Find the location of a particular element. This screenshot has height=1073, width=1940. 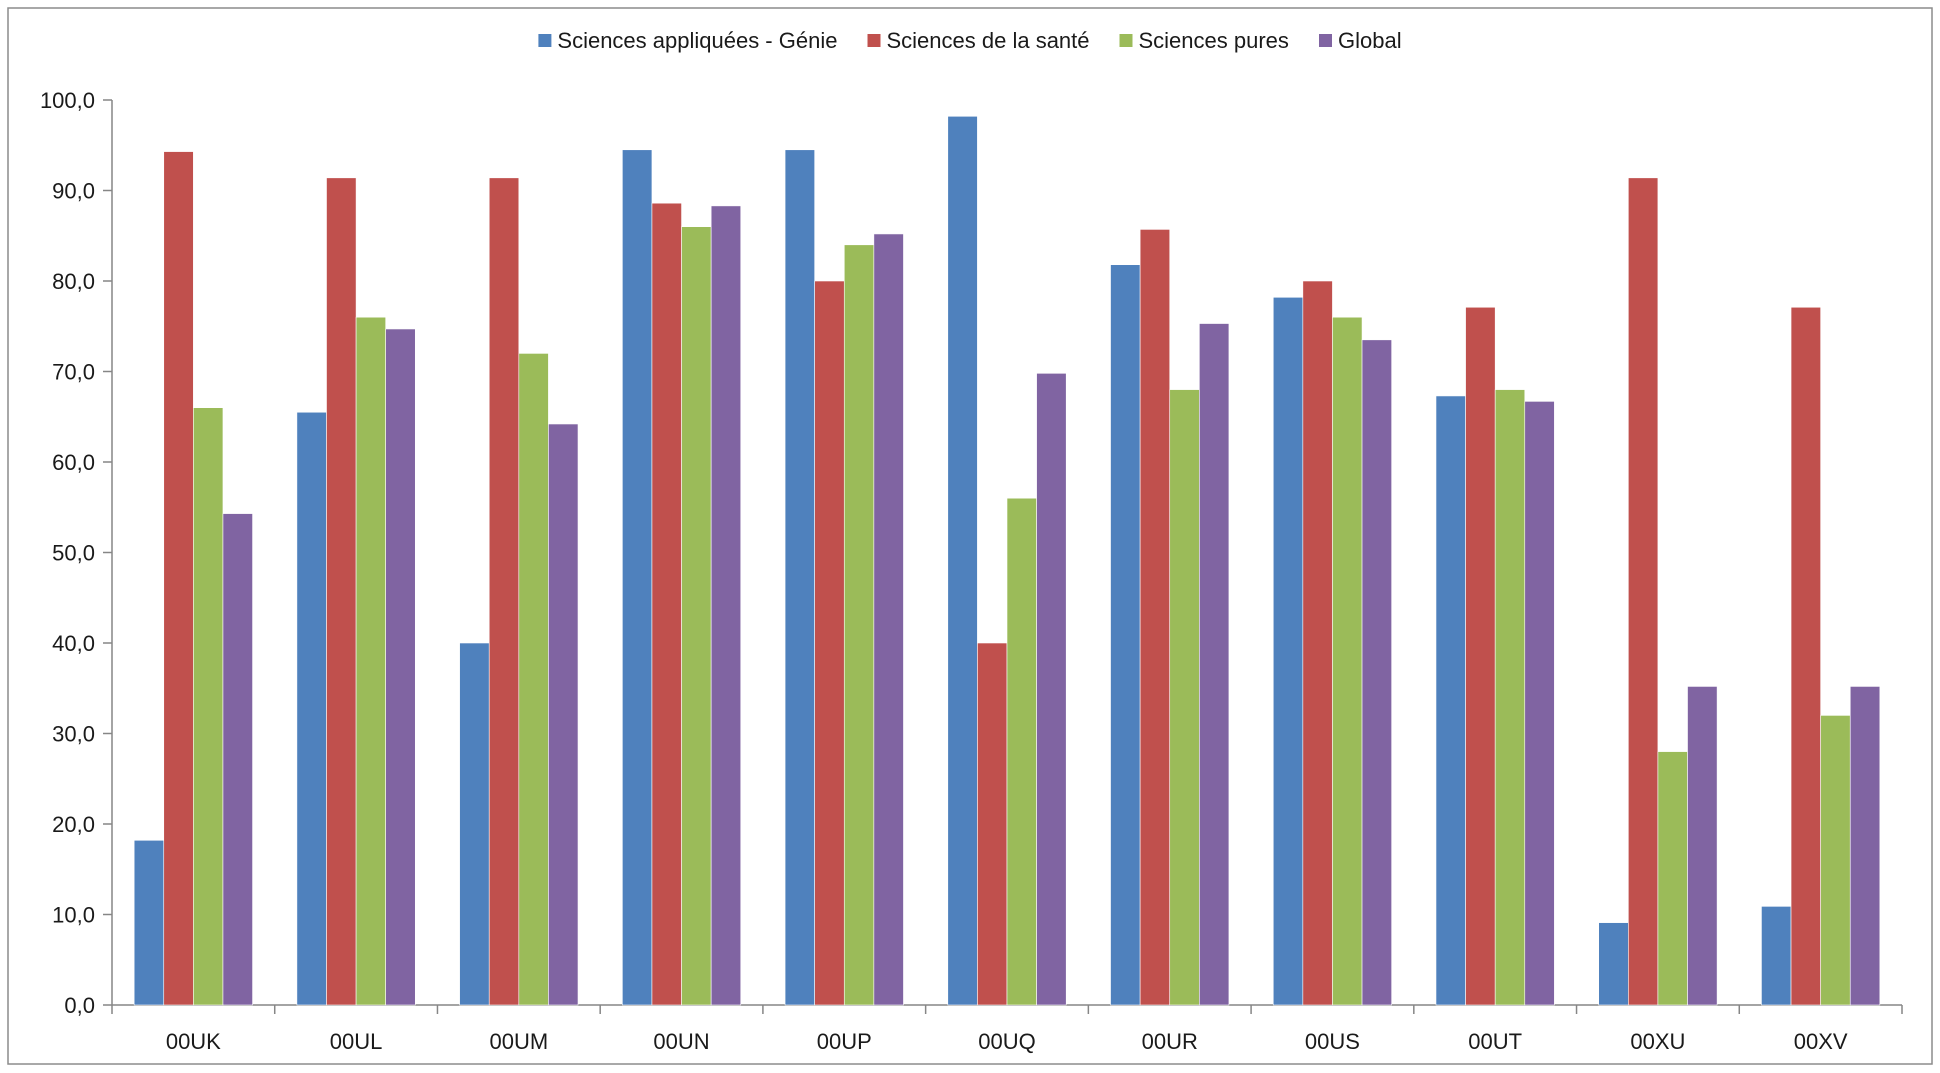

x-tick-label: 00UT is located at coordinates (1495, 1041).